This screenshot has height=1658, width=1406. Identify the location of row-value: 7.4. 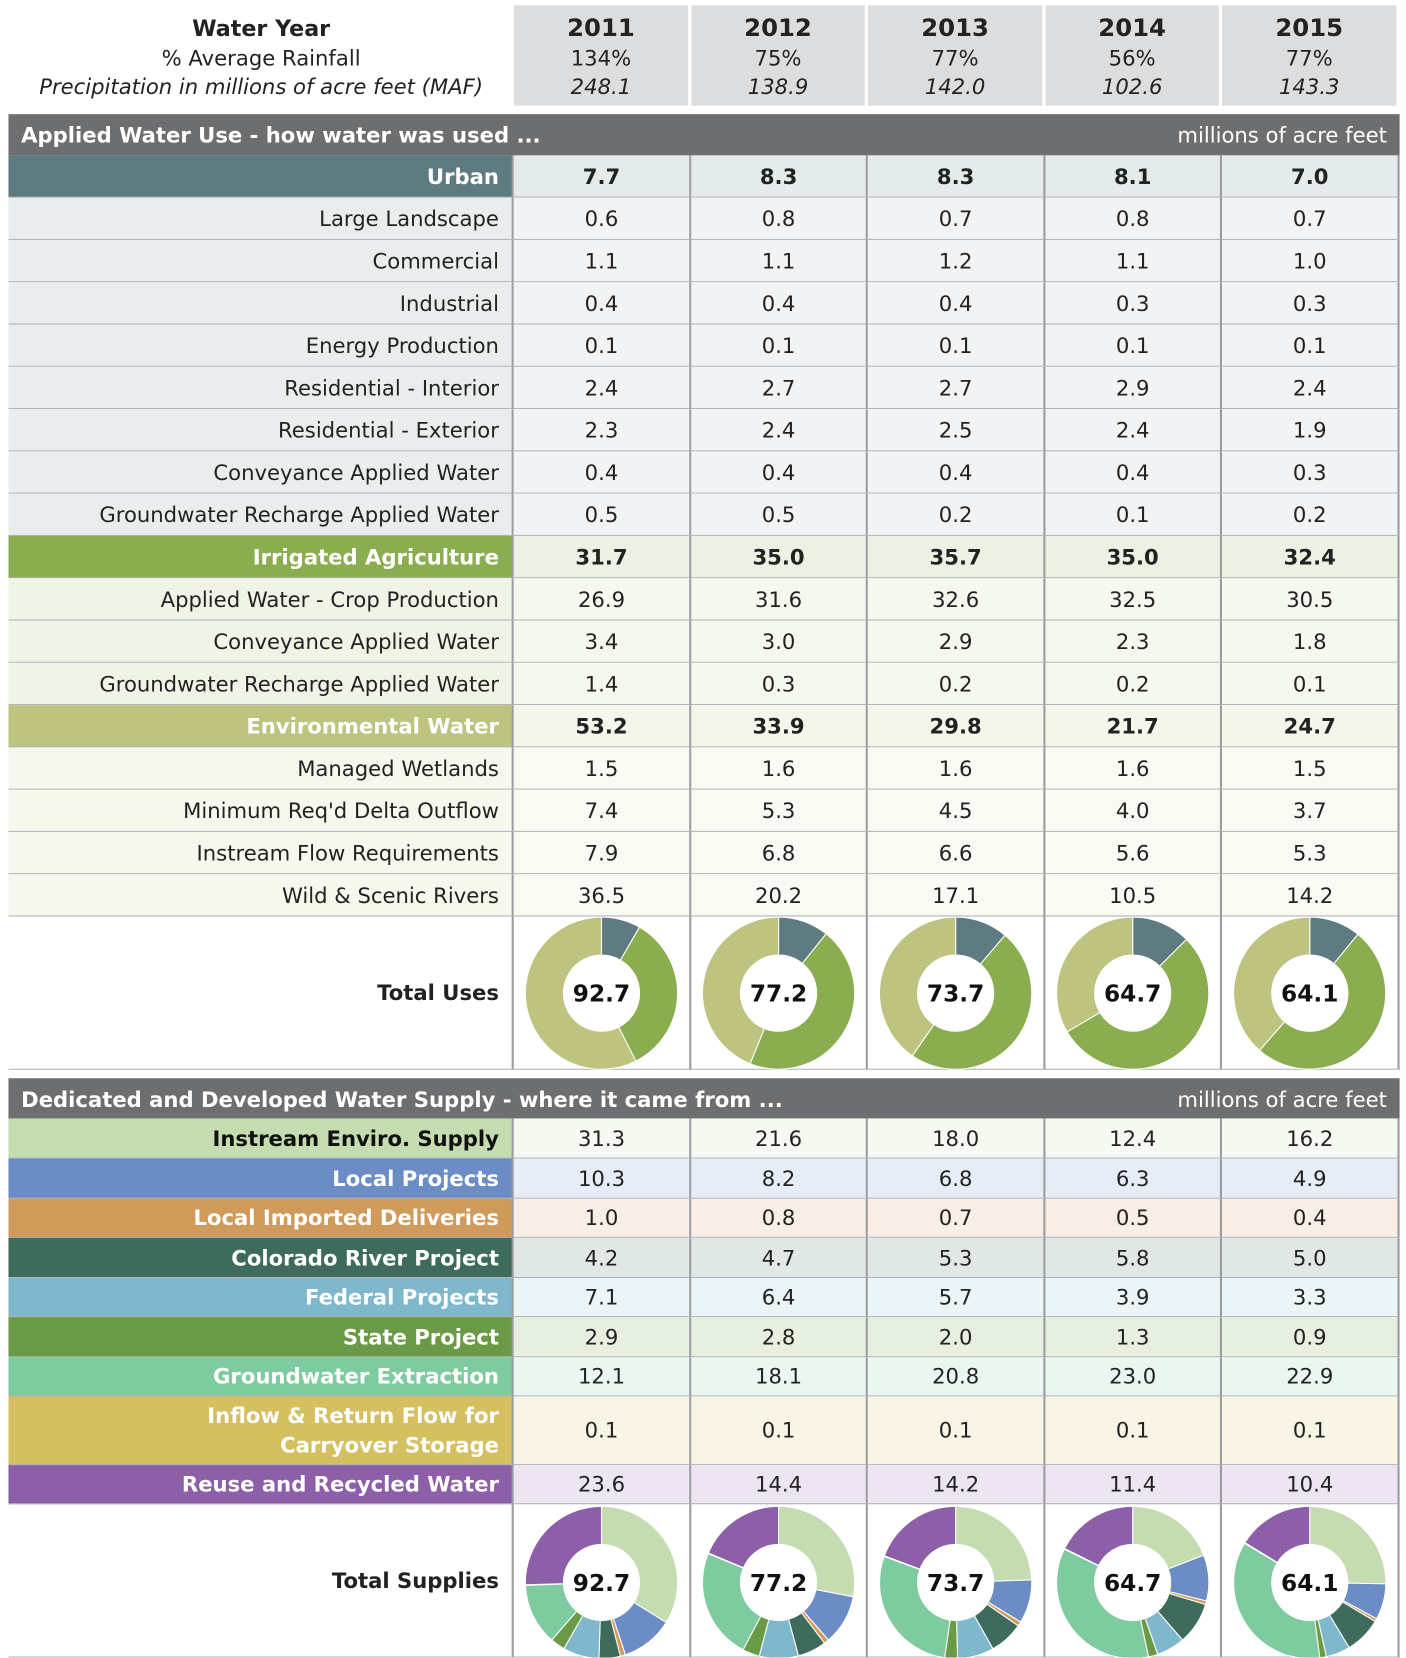
(602, 810).